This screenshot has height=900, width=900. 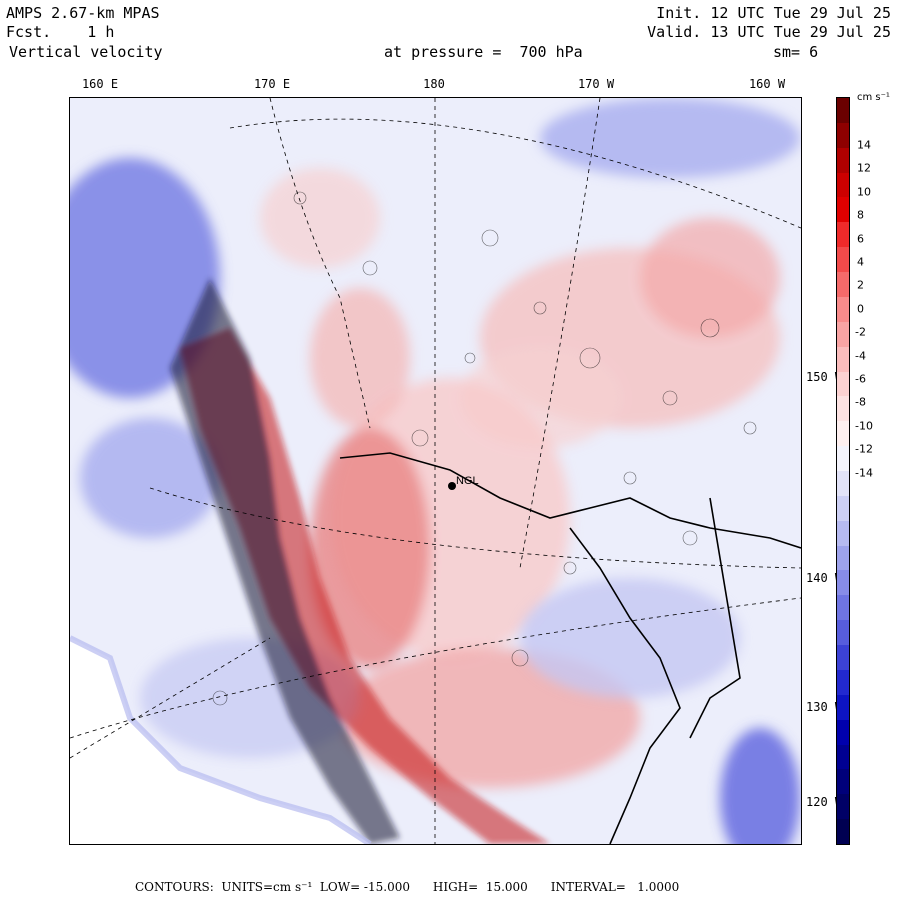 I want to click on colorbar-tick-label: 0, so click(x=860, y=309).